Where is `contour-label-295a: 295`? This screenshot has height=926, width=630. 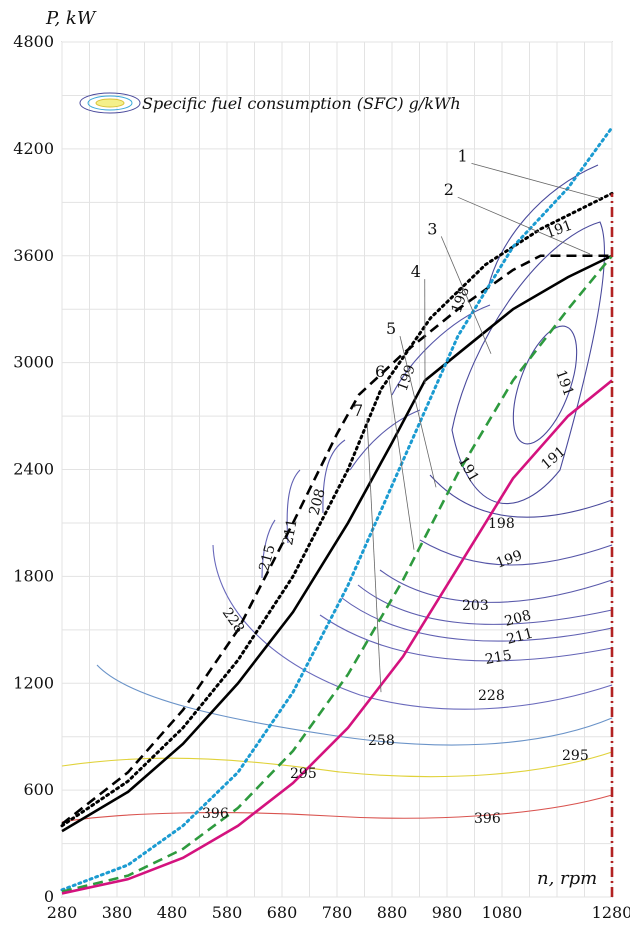
contour-label-295a: 295 is located at coordinates (303, 774).